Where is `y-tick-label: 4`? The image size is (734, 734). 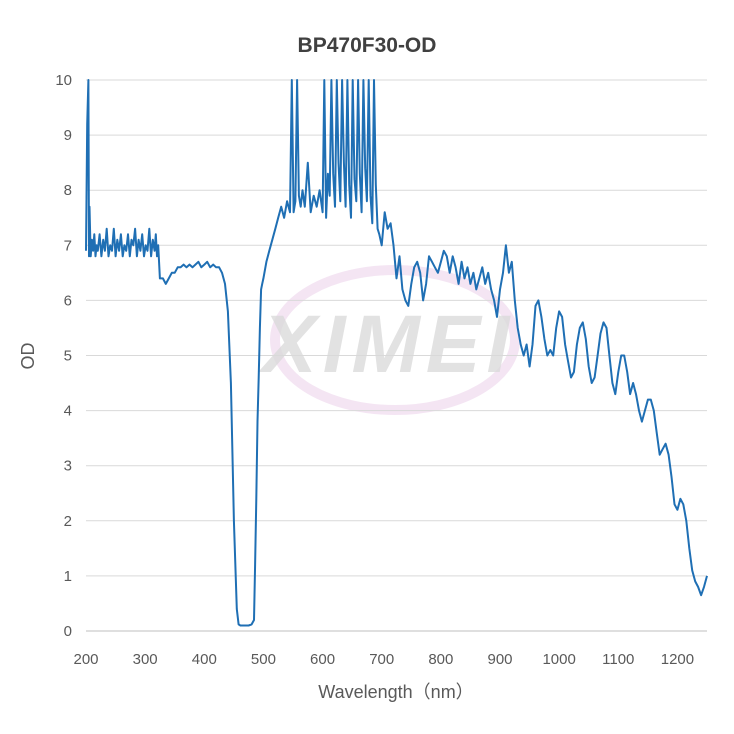
y-tick-label: 4 is located at coordinates (68, 411).